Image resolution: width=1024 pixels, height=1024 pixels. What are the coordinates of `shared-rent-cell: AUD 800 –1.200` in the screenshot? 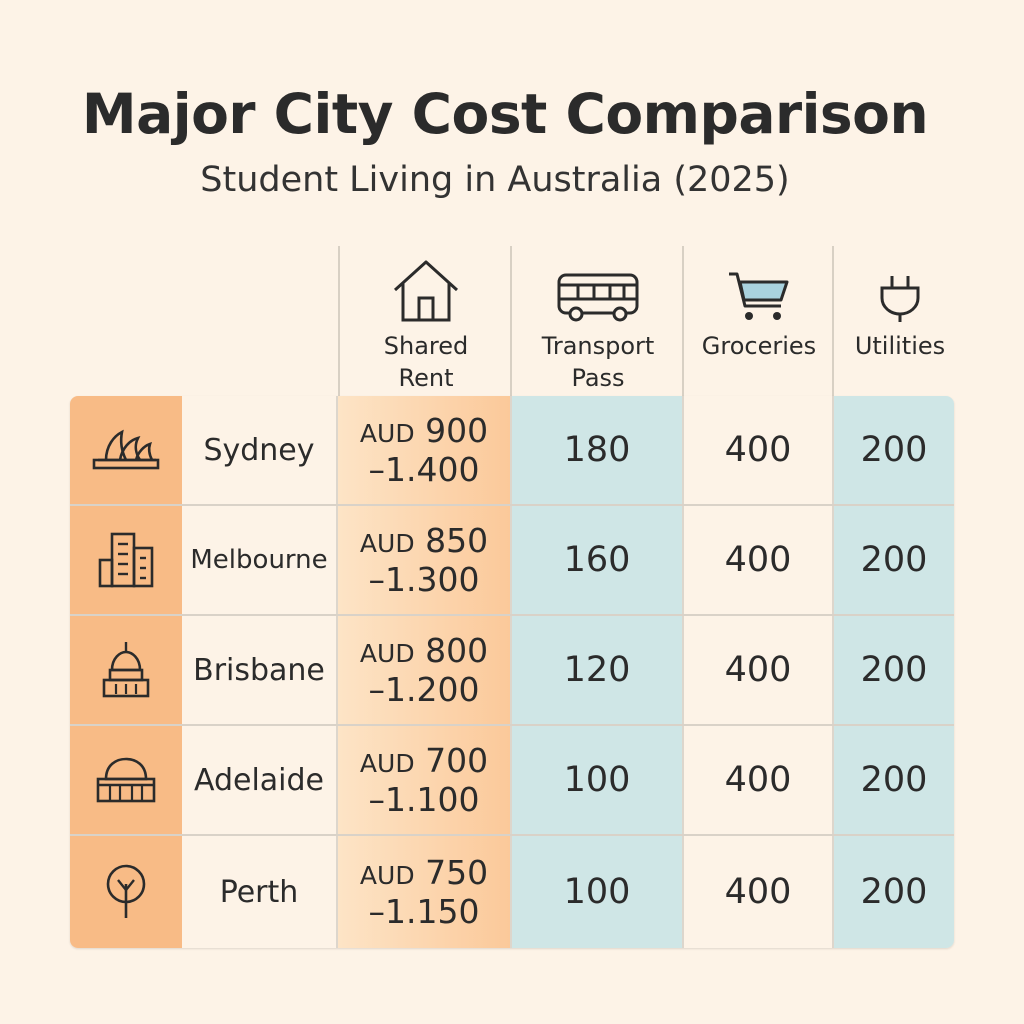 It's located at (425, 670).